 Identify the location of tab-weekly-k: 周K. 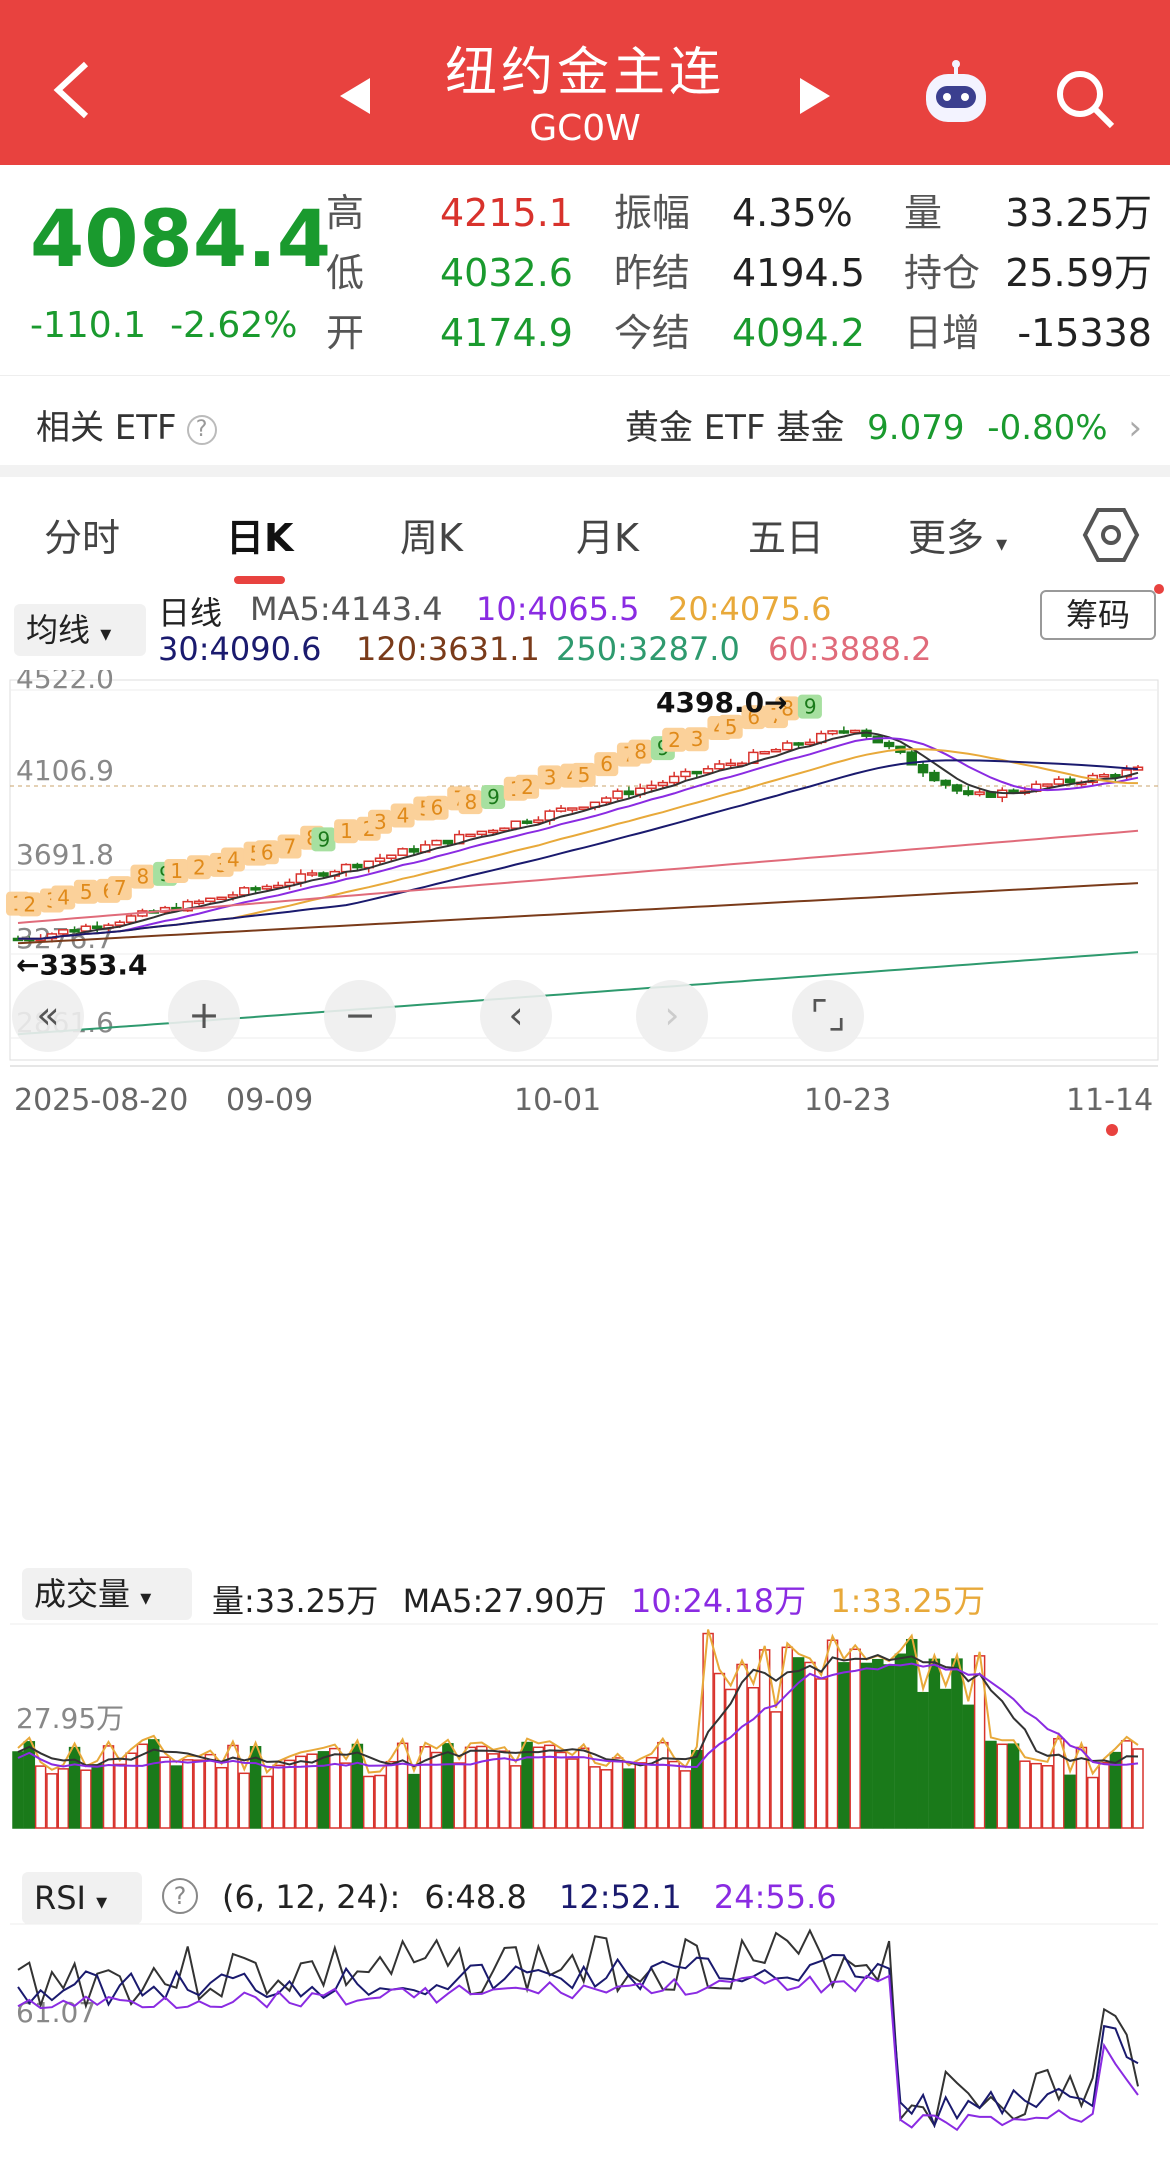
(431, 538).